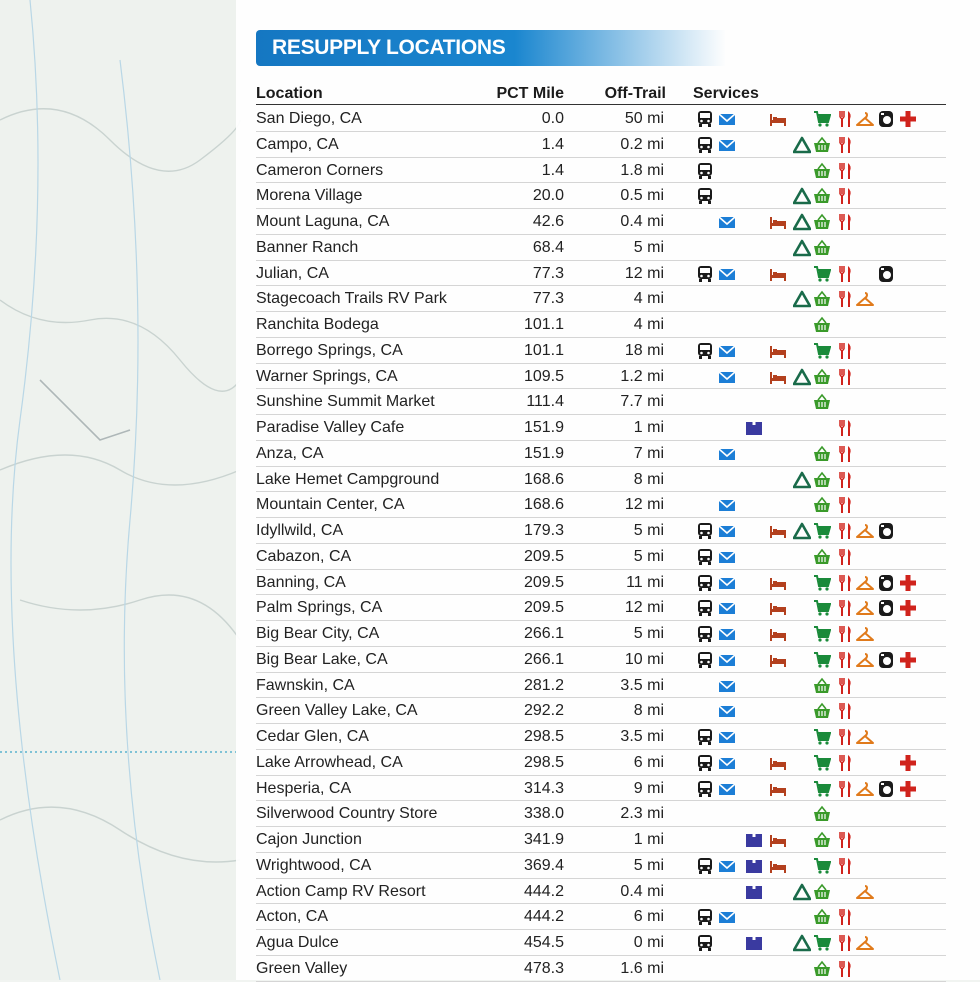 This screenshot has height=982, width=980. What do you see at coordinates (644, 118) in the screenshot?
I see `off-trail-distance: 50 mi` at bounding box center [644, 118].